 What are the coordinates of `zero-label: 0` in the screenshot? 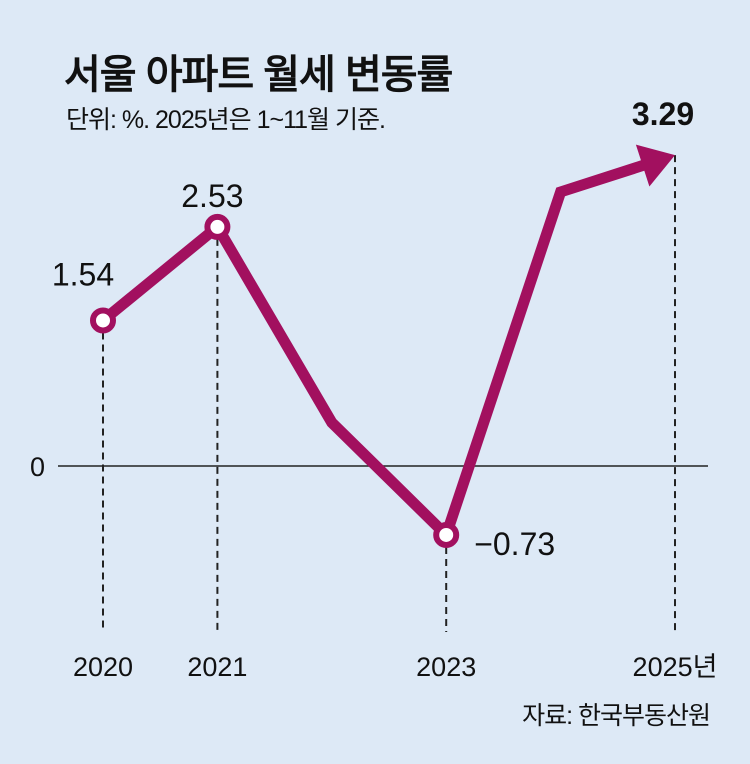 It's located at (37, 467).